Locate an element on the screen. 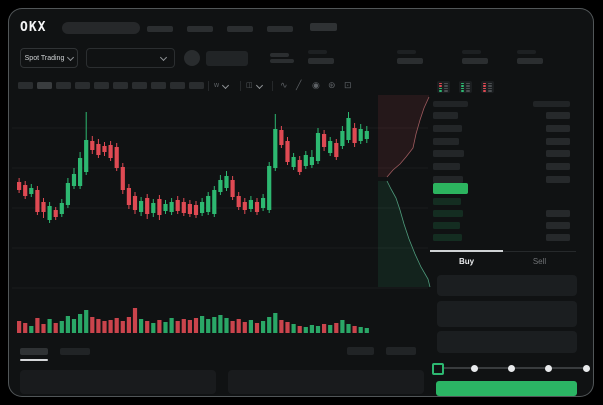 The width and height of the screenshot is (603, 405). orderbook-bids is located at coordinates (501, 222).